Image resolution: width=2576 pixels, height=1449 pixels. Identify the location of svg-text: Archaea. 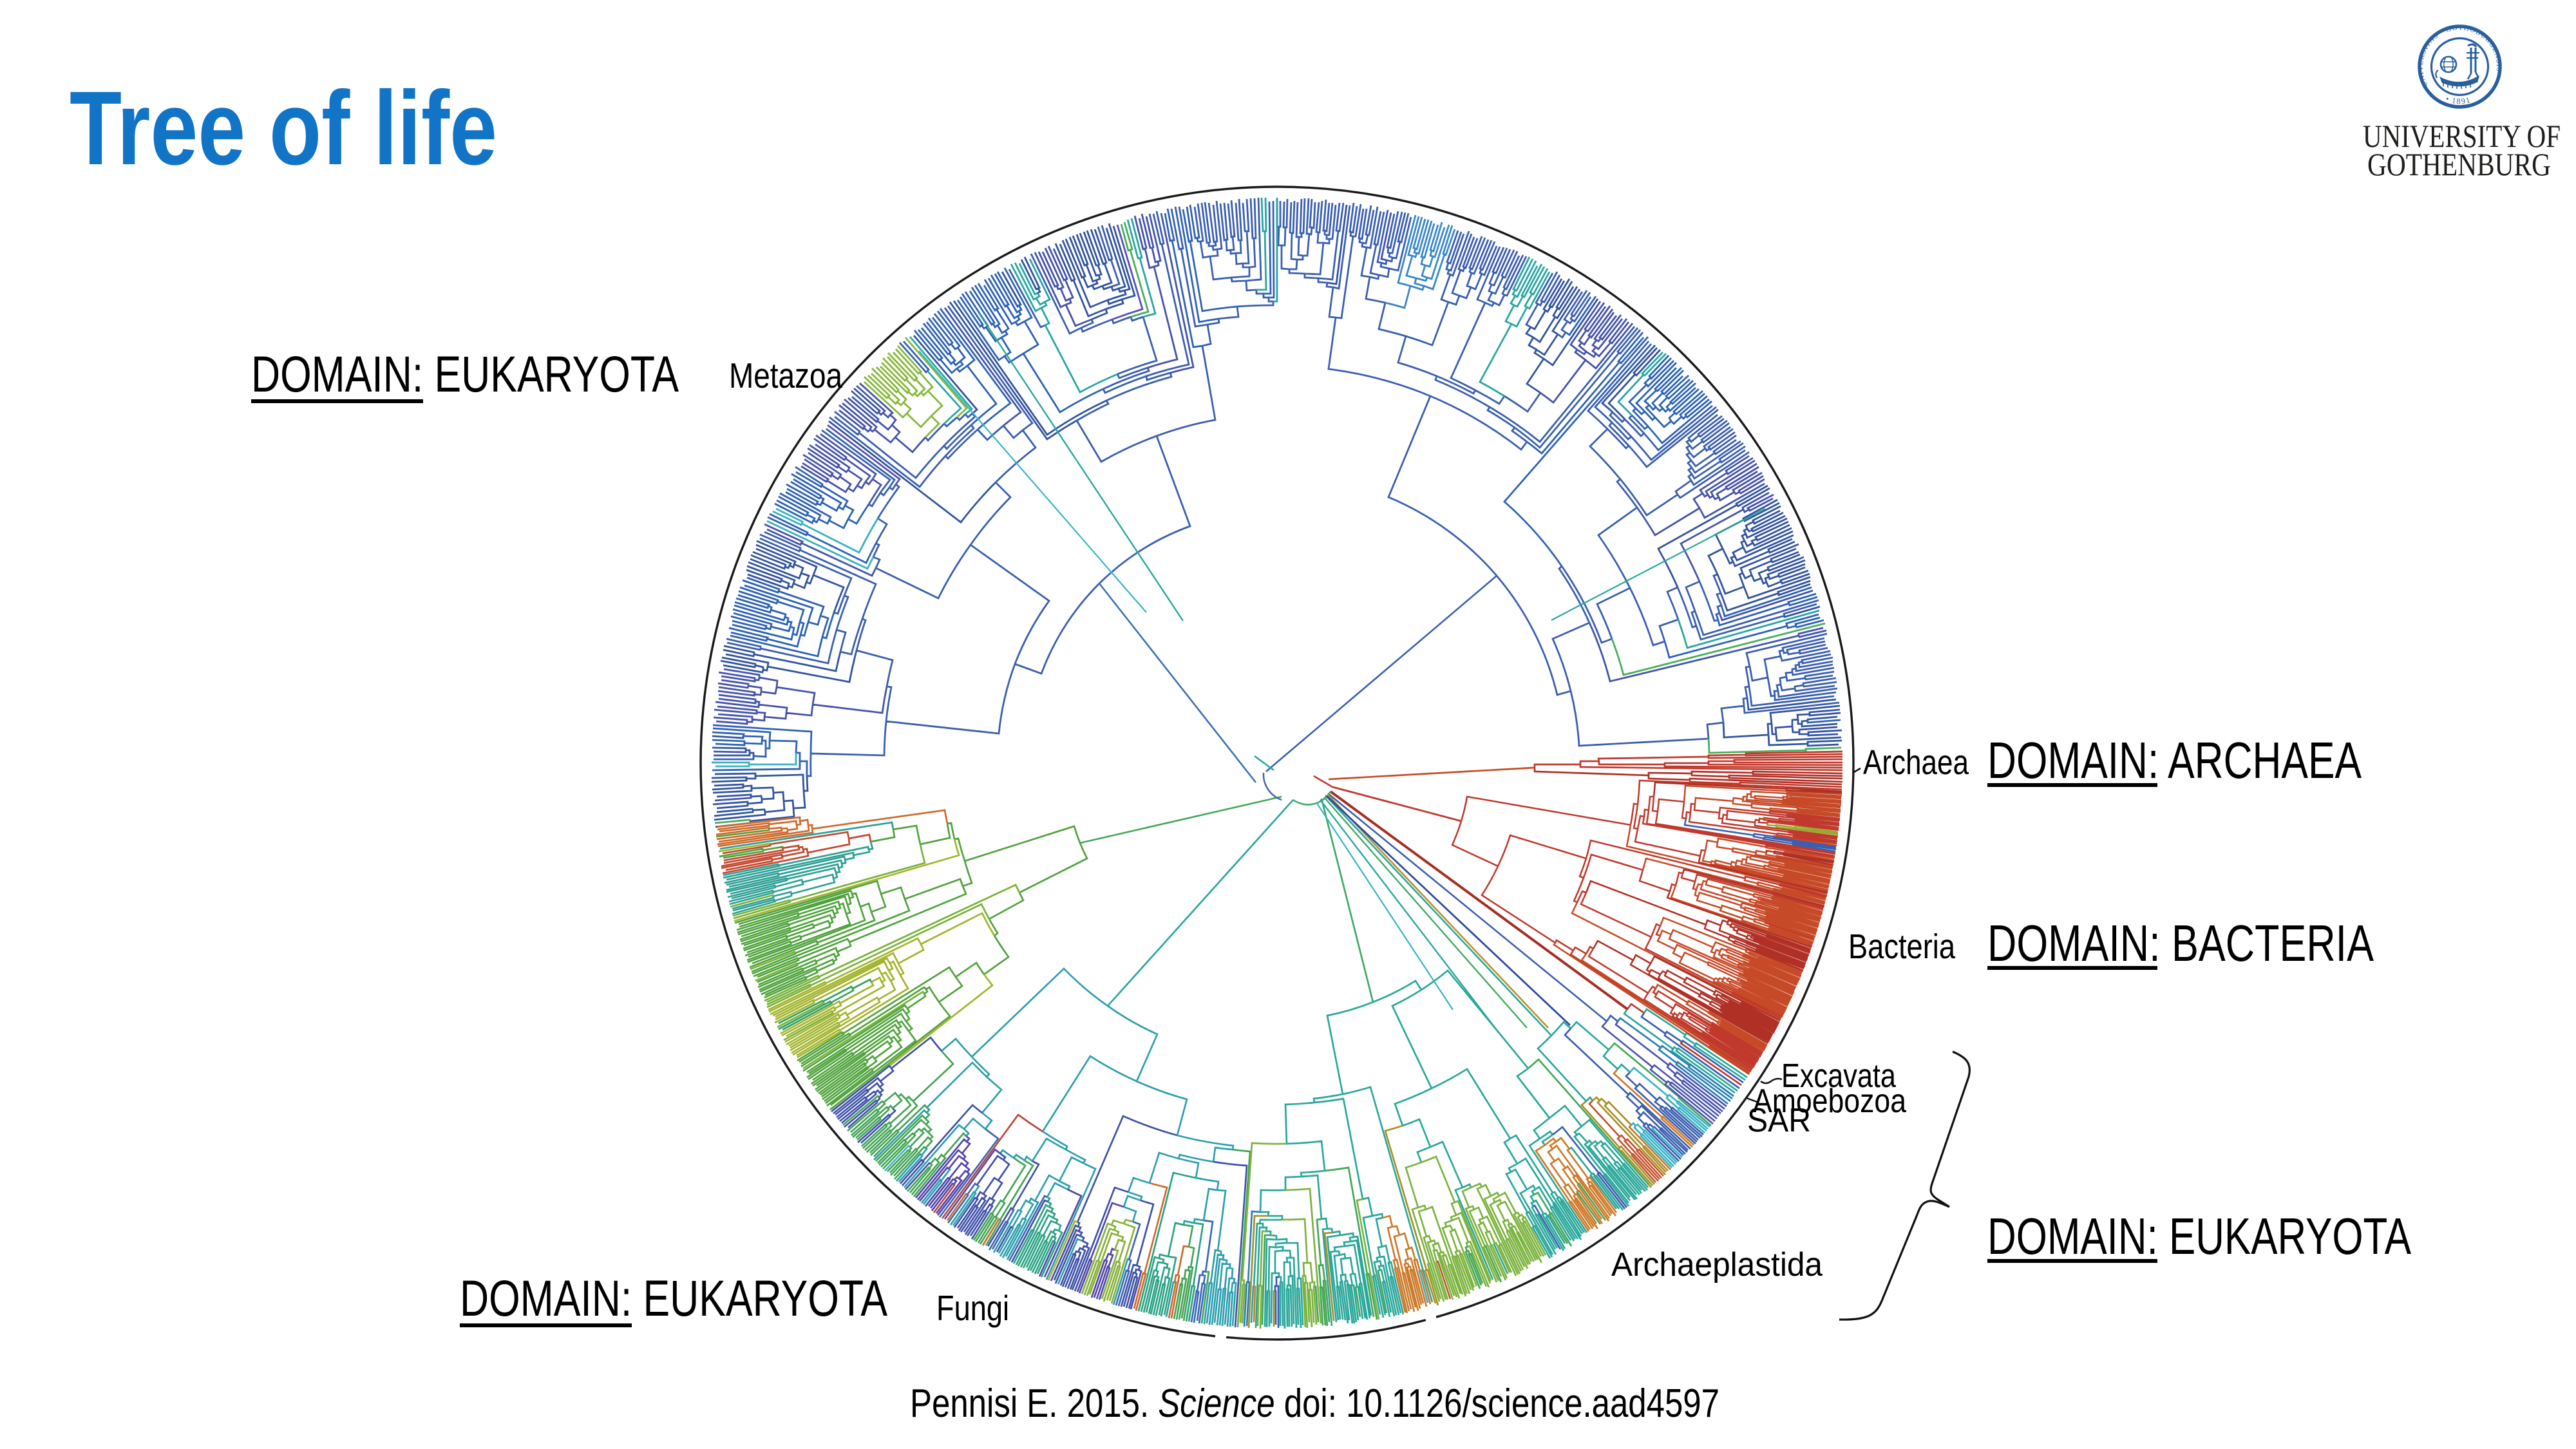
(1916, 762).